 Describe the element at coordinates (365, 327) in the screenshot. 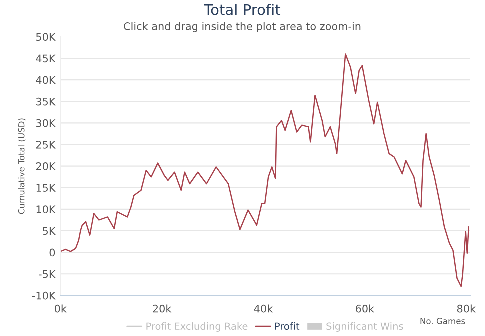

I see `legend-label: Significant Wins` at that location.